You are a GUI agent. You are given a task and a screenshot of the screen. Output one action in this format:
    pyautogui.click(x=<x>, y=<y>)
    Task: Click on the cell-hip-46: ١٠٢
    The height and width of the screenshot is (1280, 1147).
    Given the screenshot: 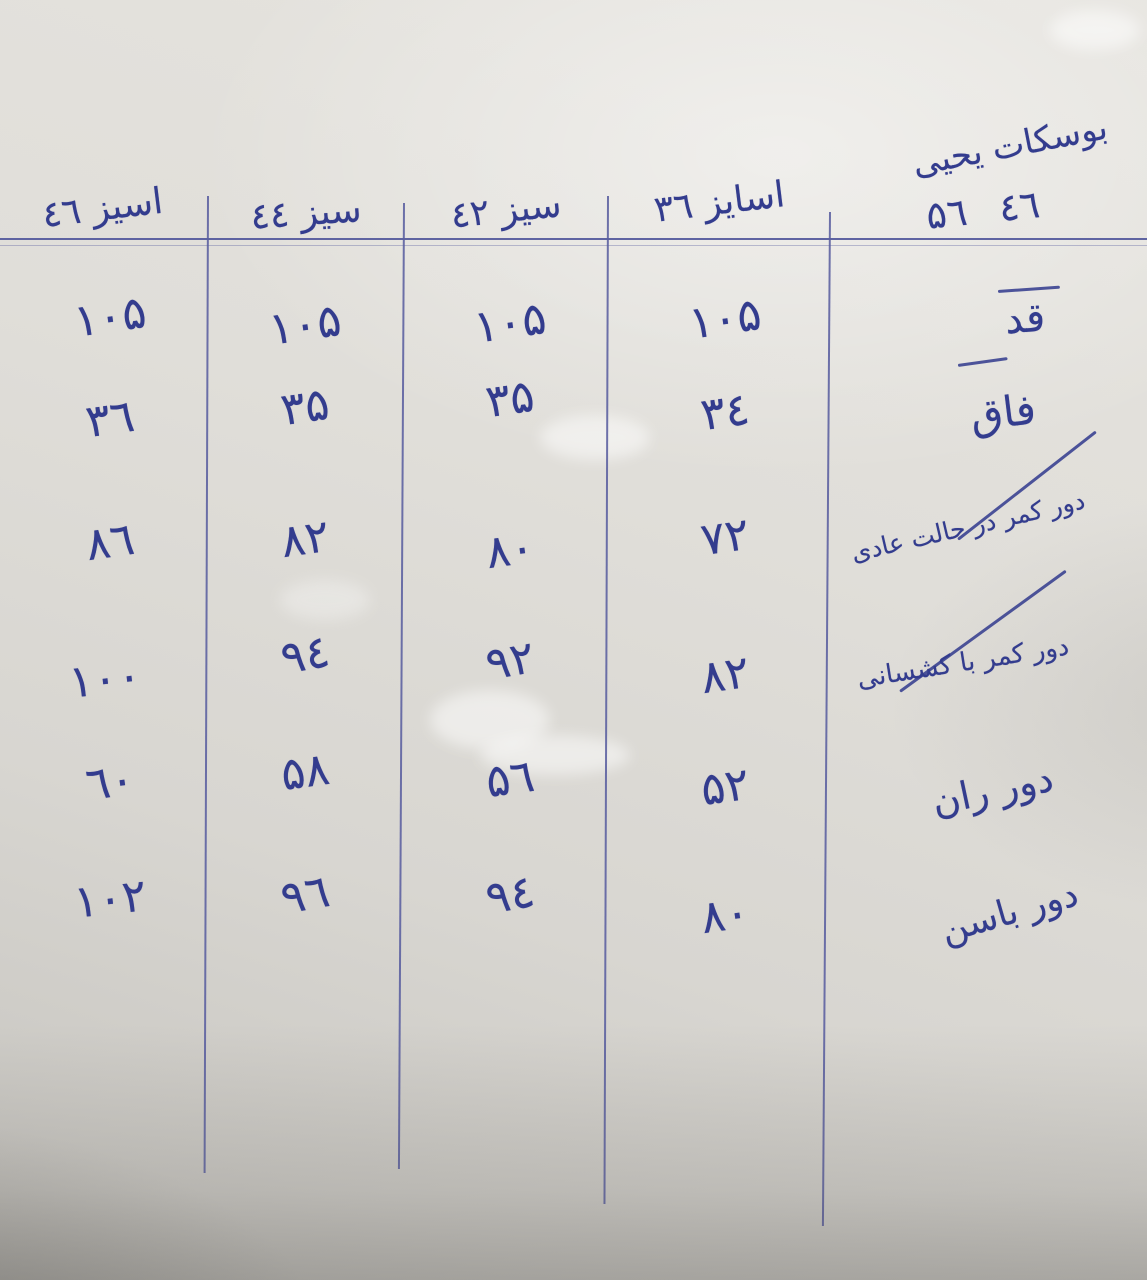 What is the action you would take?
    pyautogui.click(x=110, y=898)
    